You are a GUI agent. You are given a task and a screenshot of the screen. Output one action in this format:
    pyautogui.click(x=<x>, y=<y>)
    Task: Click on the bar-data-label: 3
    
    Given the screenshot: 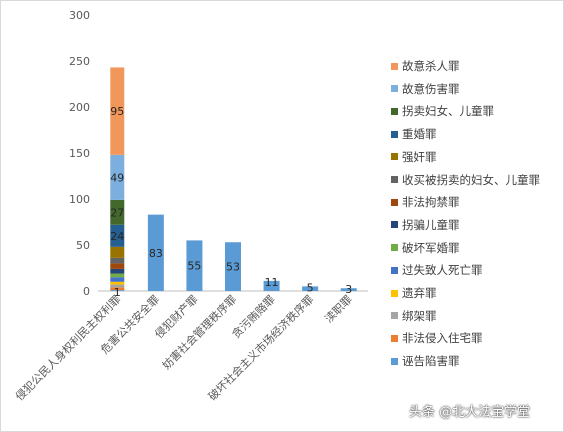 What is the action you would take?
    pyautogui.click(x=348, y=289)
    